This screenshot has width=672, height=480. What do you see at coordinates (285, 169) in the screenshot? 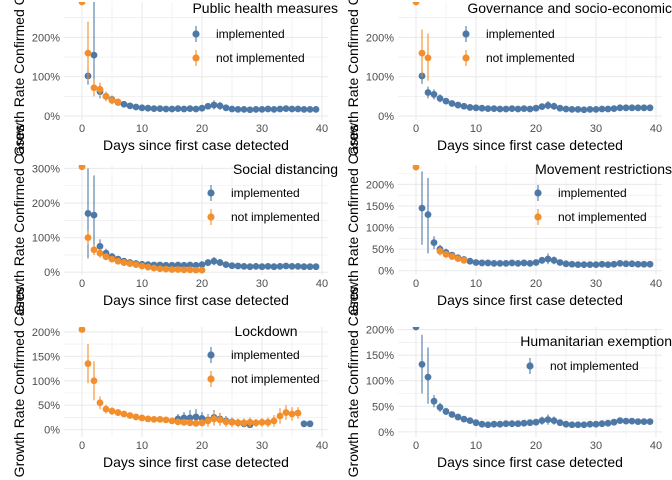
I see `panel-title: Social distancing` at bounding box center [285, 169].